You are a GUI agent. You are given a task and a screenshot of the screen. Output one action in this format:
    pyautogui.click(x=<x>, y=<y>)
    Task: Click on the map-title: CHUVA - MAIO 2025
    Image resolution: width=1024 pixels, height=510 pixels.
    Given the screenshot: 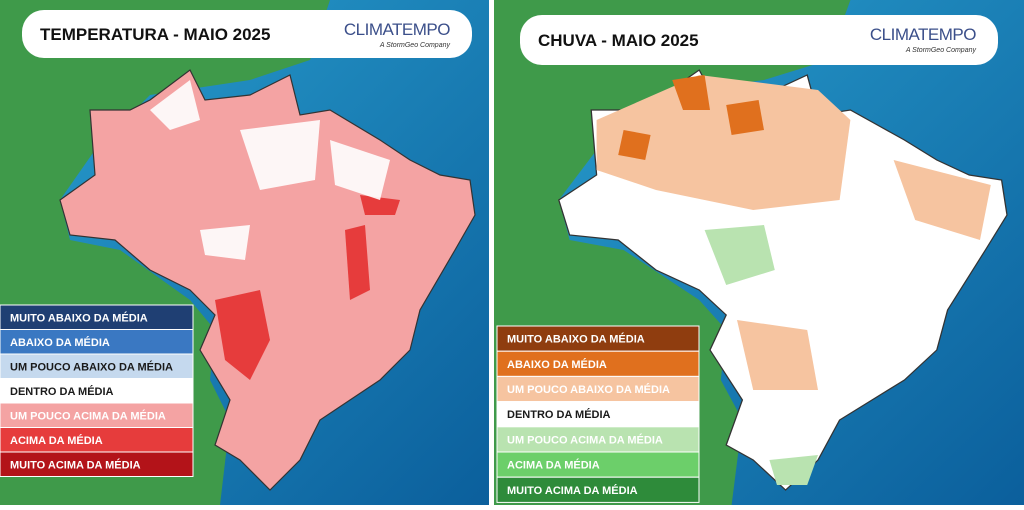 What is the action you would take?
    pyautogui.click(x=618, y=40)
    